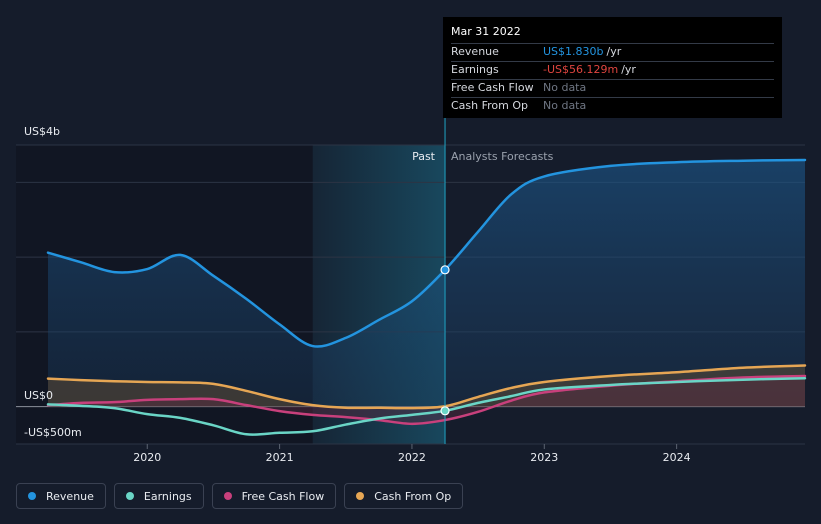 This screenshot has height=524, width=821. I want to click on tooltip-row-earnings: Earnings -US$56.129m /yr, so click(612, 70).